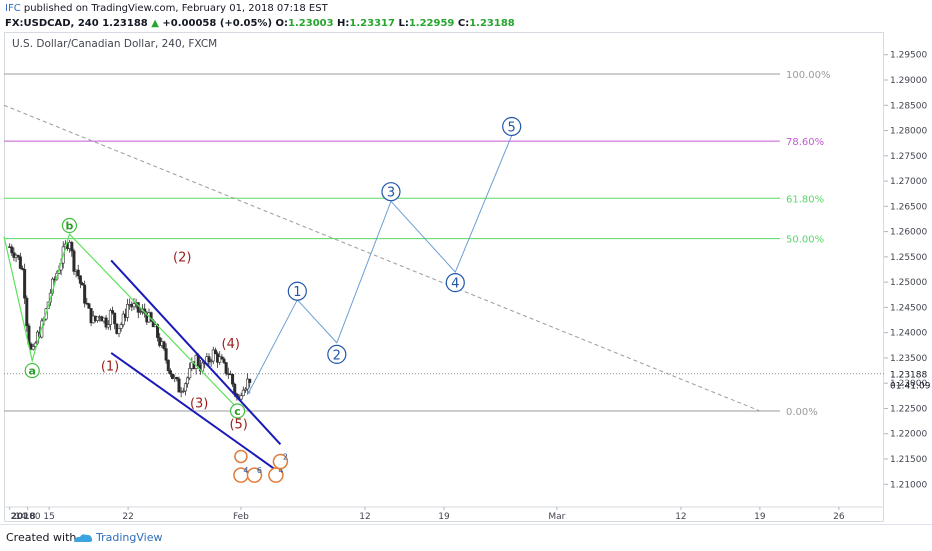  I want to click on y-tick-label: 1.29000, so click(908, 81).